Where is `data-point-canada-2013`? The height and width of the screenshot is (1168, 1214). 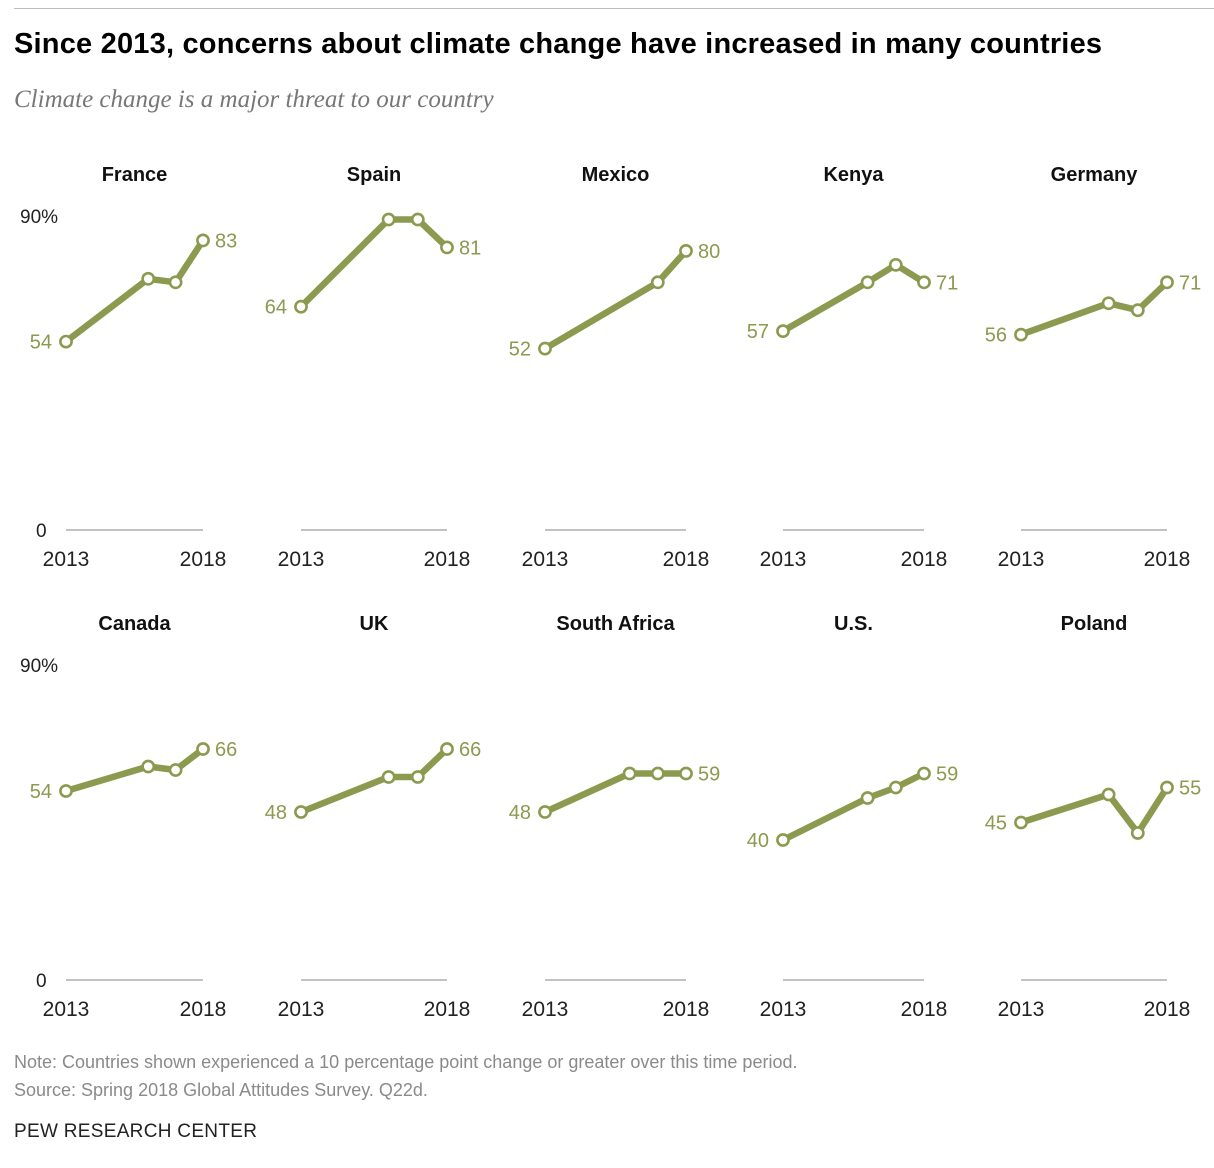
data-point-canada-2013 is located at coordinates (66, 791).